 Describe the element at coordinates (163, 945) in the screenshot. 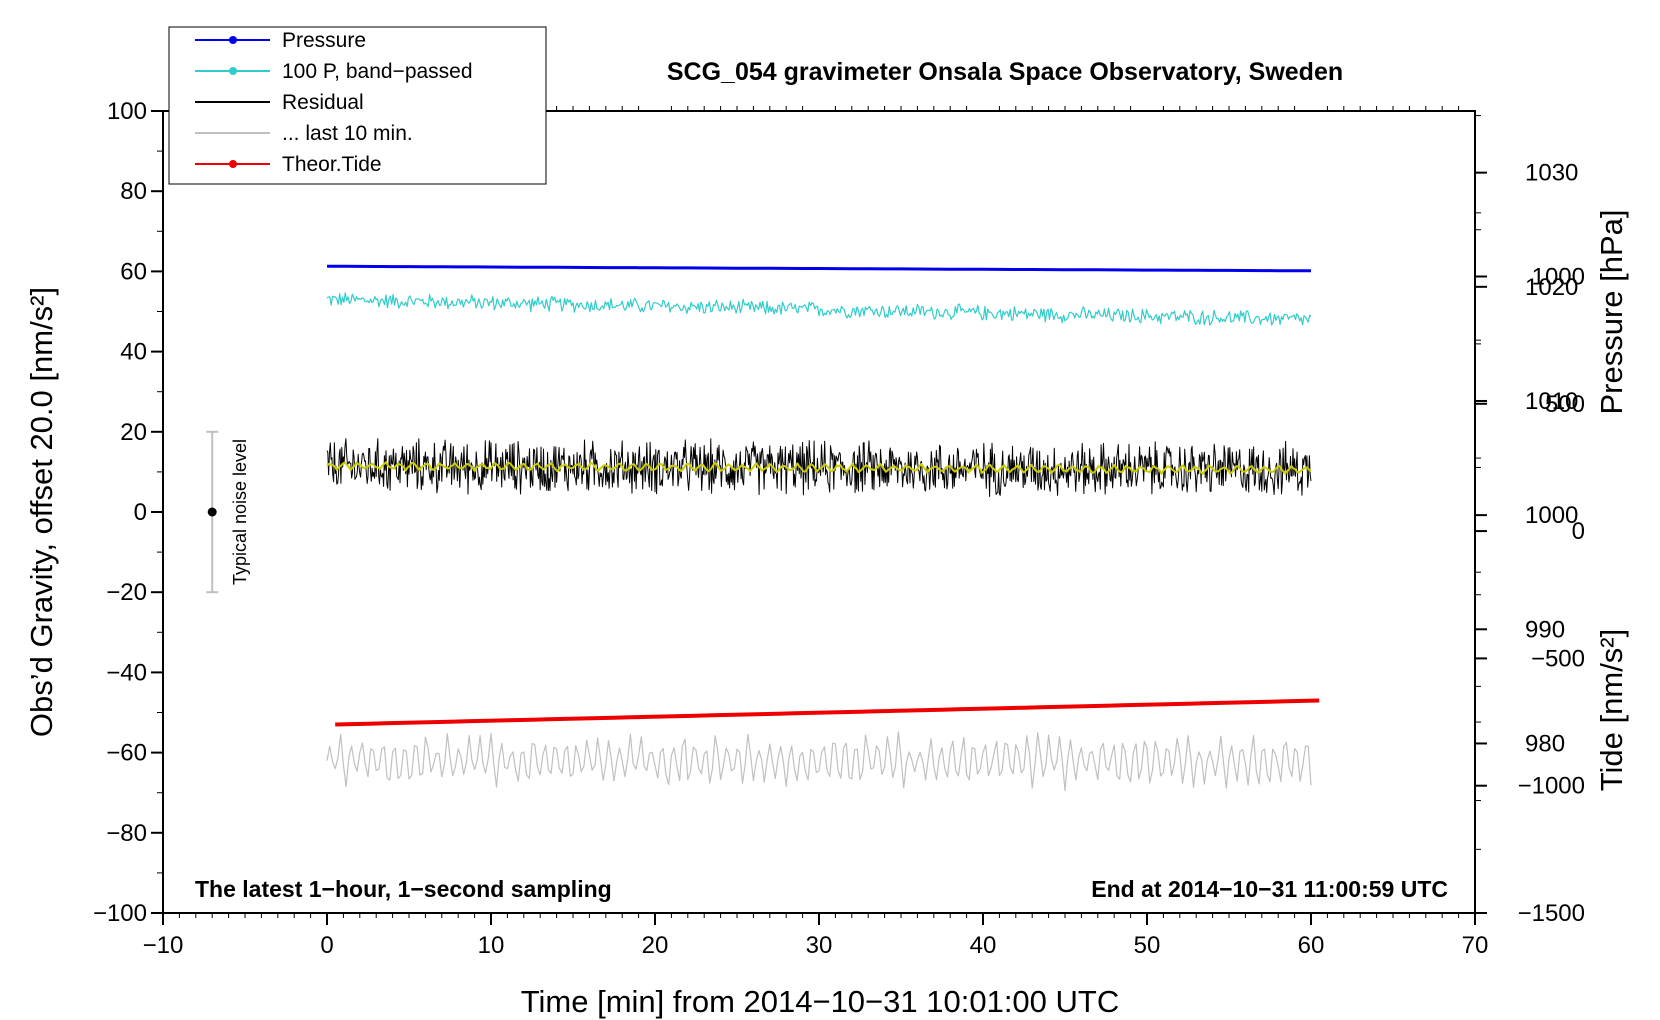

I see `x-tick-label: −10` at that location.